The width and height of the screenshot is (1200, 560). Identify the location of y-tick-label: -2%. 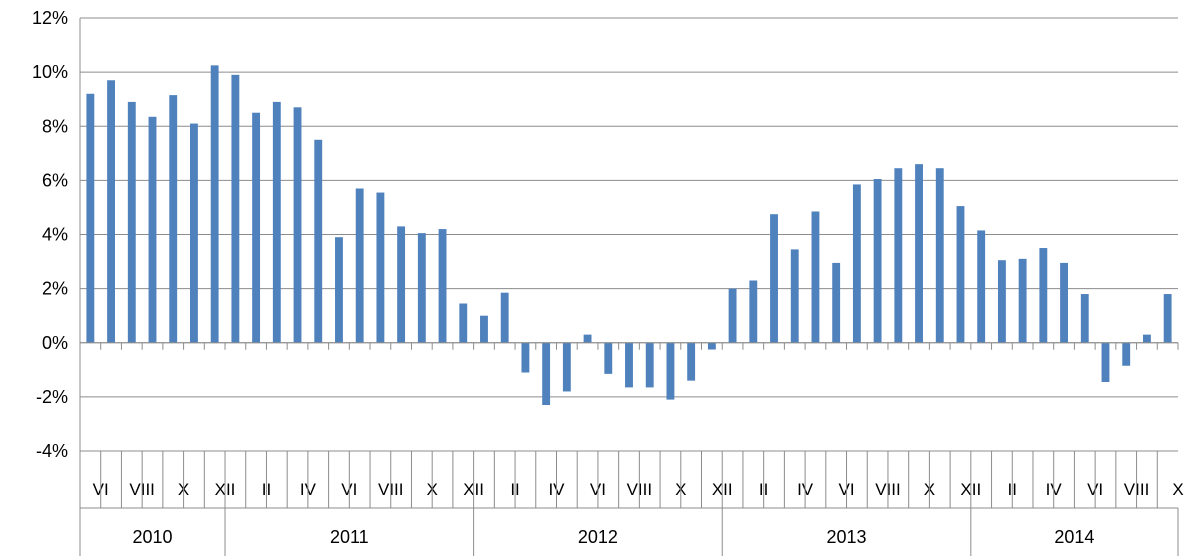
(52, 397).